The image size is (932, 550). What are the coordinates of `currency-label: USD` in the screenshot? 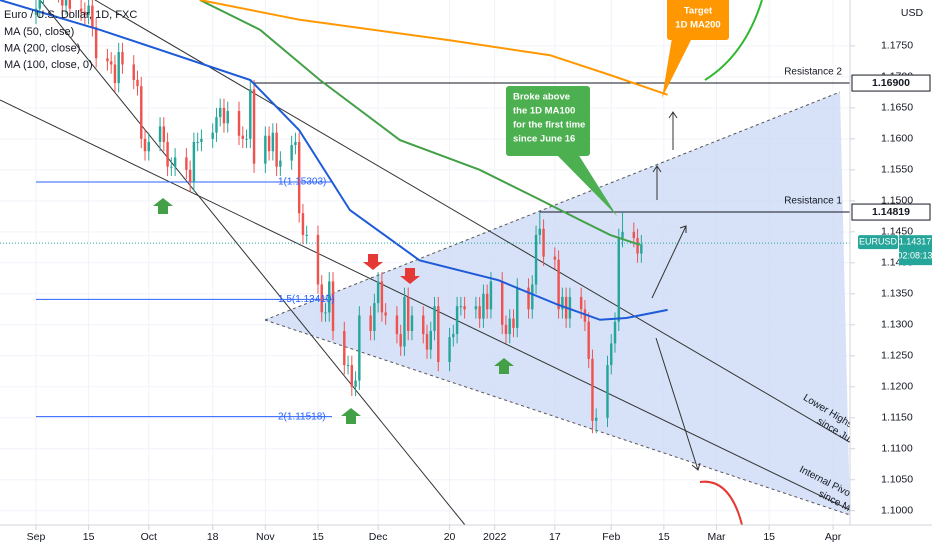 It's located at (912, 13).